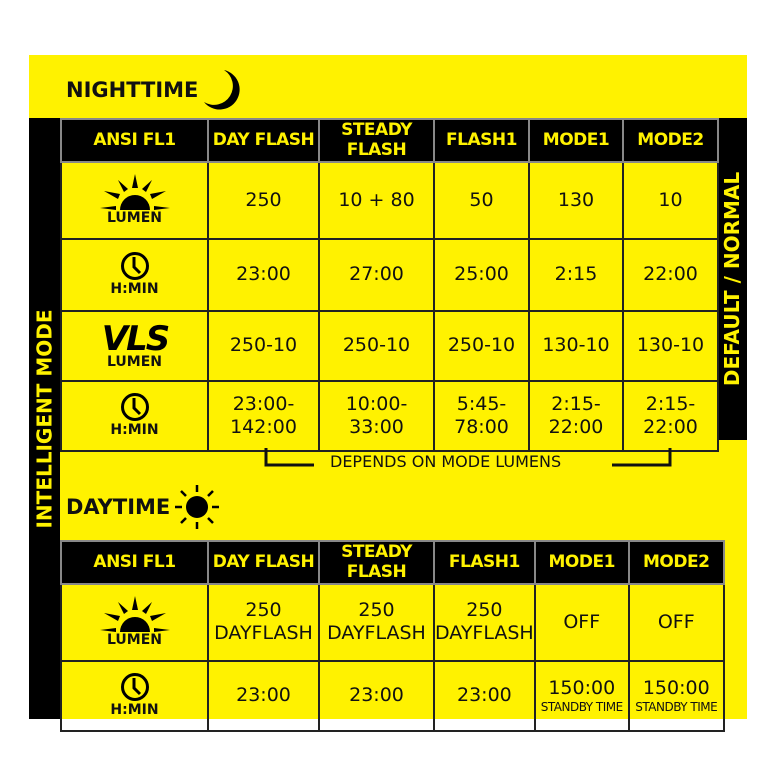  Describe the element at coordinates (376, 200) in the screenshot. I see `value-cell: 10 + 80` at that location.